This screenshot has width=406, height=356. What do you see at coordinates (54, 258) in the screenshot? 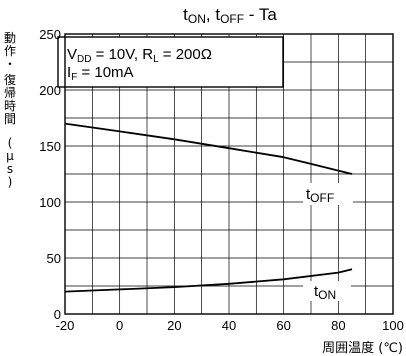
I see `y-tick-label: 50` at bounding box center [54, 258].